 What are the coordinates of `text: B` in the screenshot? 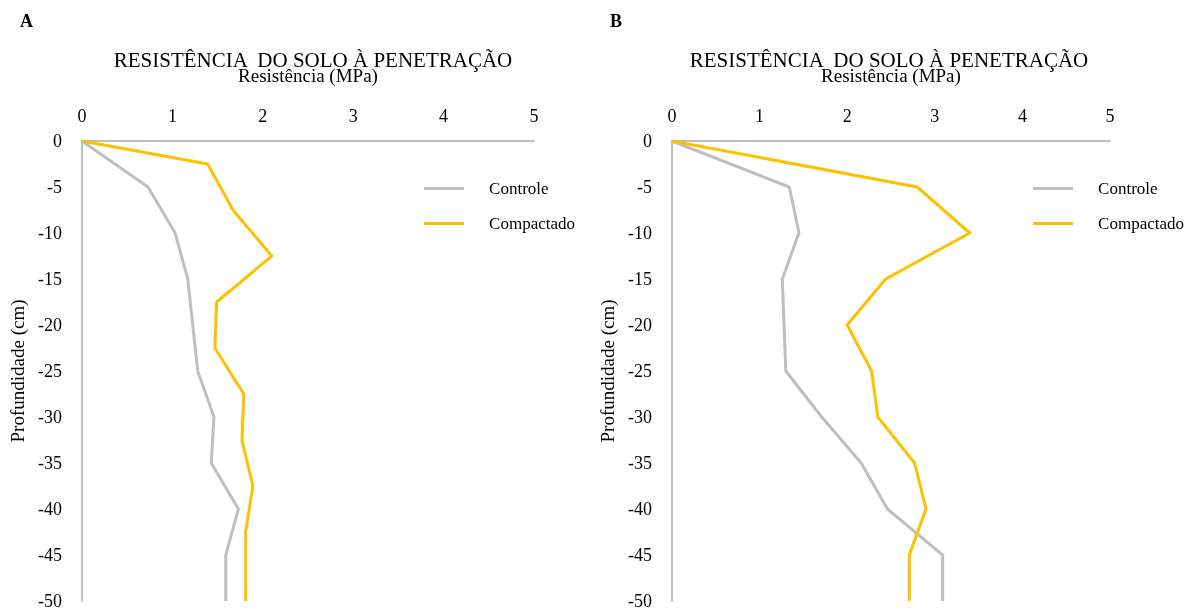 It's located at (616, 21).